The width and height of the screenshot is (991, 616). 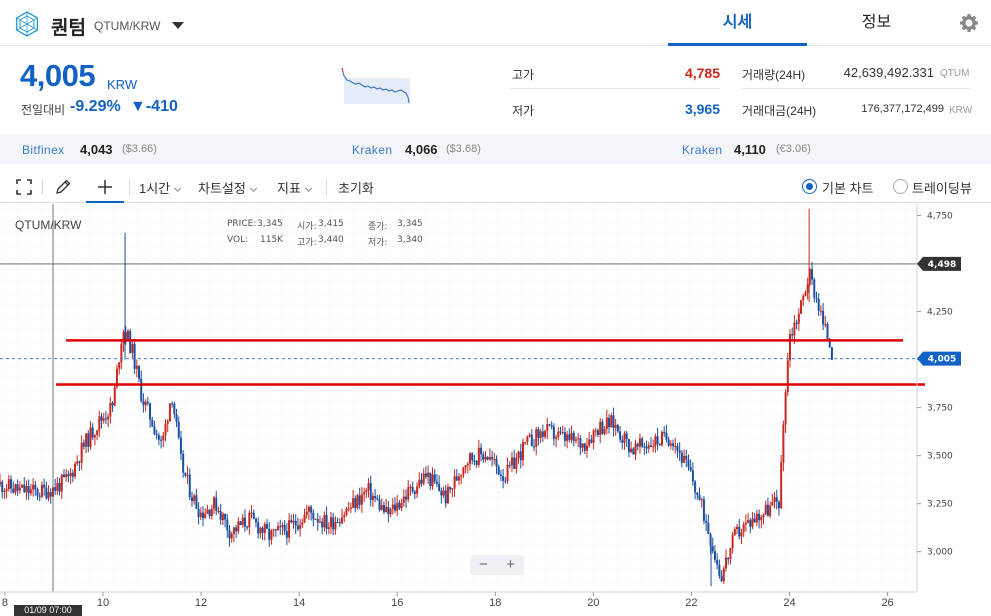 What do you see at coordinates (289, 188) in the screenshot?
I see `indicators-label: 지표` at bounding box center [289, 188].